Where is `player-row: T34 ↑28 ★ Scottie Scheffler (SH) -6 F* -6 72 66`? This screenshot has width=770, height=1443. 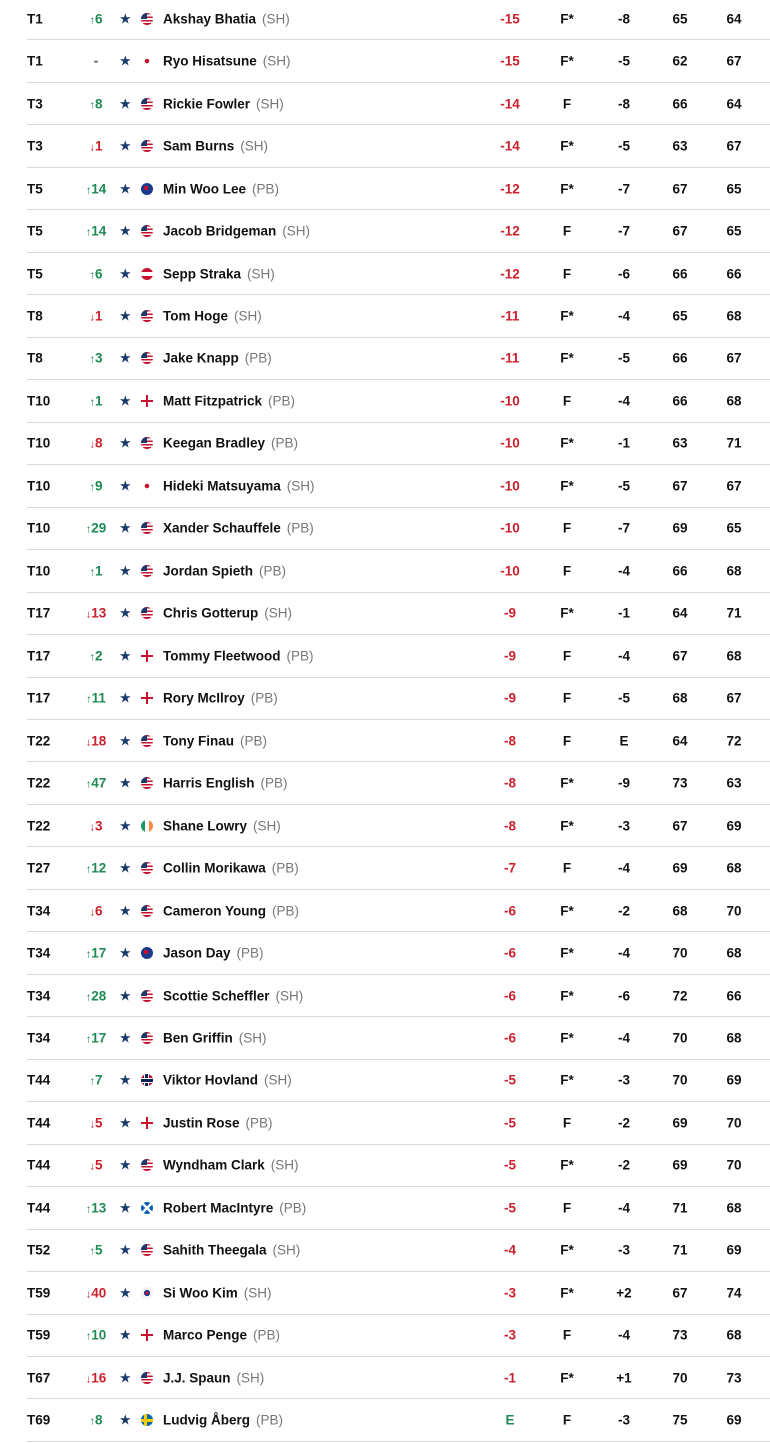 player-row: T34 ↑28 ★ Scottie Scheffler (SH) -6 F* -6 72 66 is located at coordinates (398, 996).